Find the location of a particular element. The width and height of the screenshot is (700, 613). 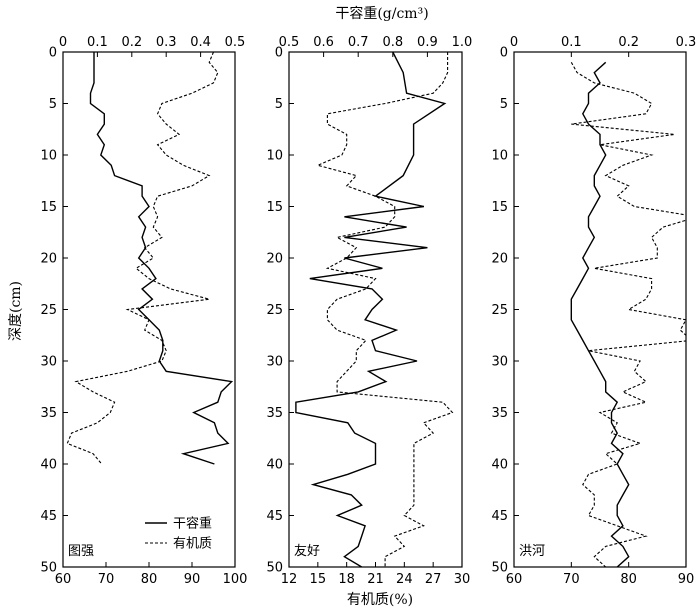

top-tick-label: 0.4 is located at coordinates (200, 42).